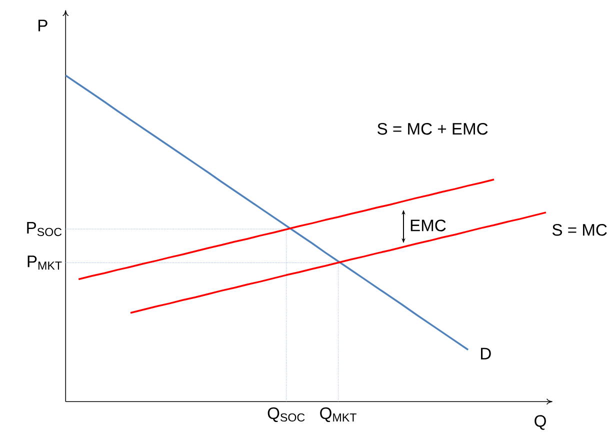 The image size is (613, 445). I want to click on text: S = MC + EMC, so click(433, 129).